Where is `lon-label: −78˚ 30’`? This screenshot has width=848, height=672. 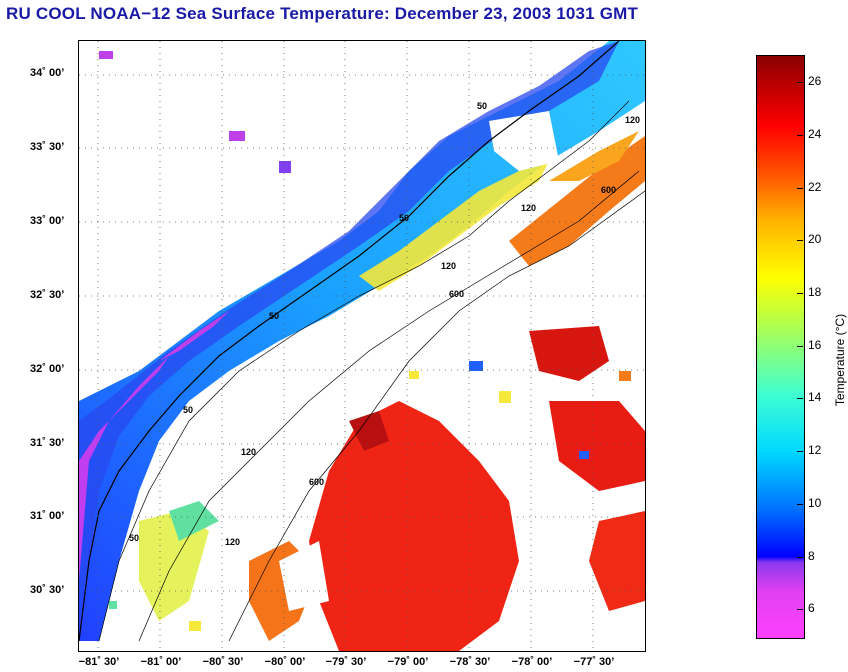
lon-label: −78˚ 30’ is located at coordinates (470, 662).